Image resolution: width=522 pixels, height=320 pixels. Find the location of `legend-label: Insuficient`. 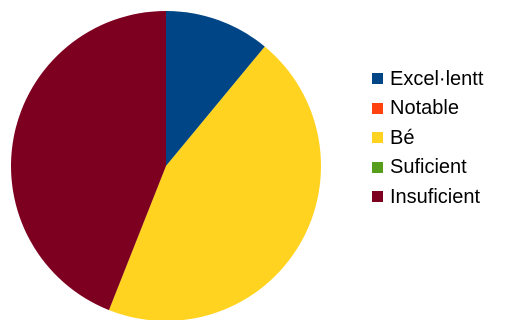

legend-label: Insuficient is located at coordinates (435, 196).